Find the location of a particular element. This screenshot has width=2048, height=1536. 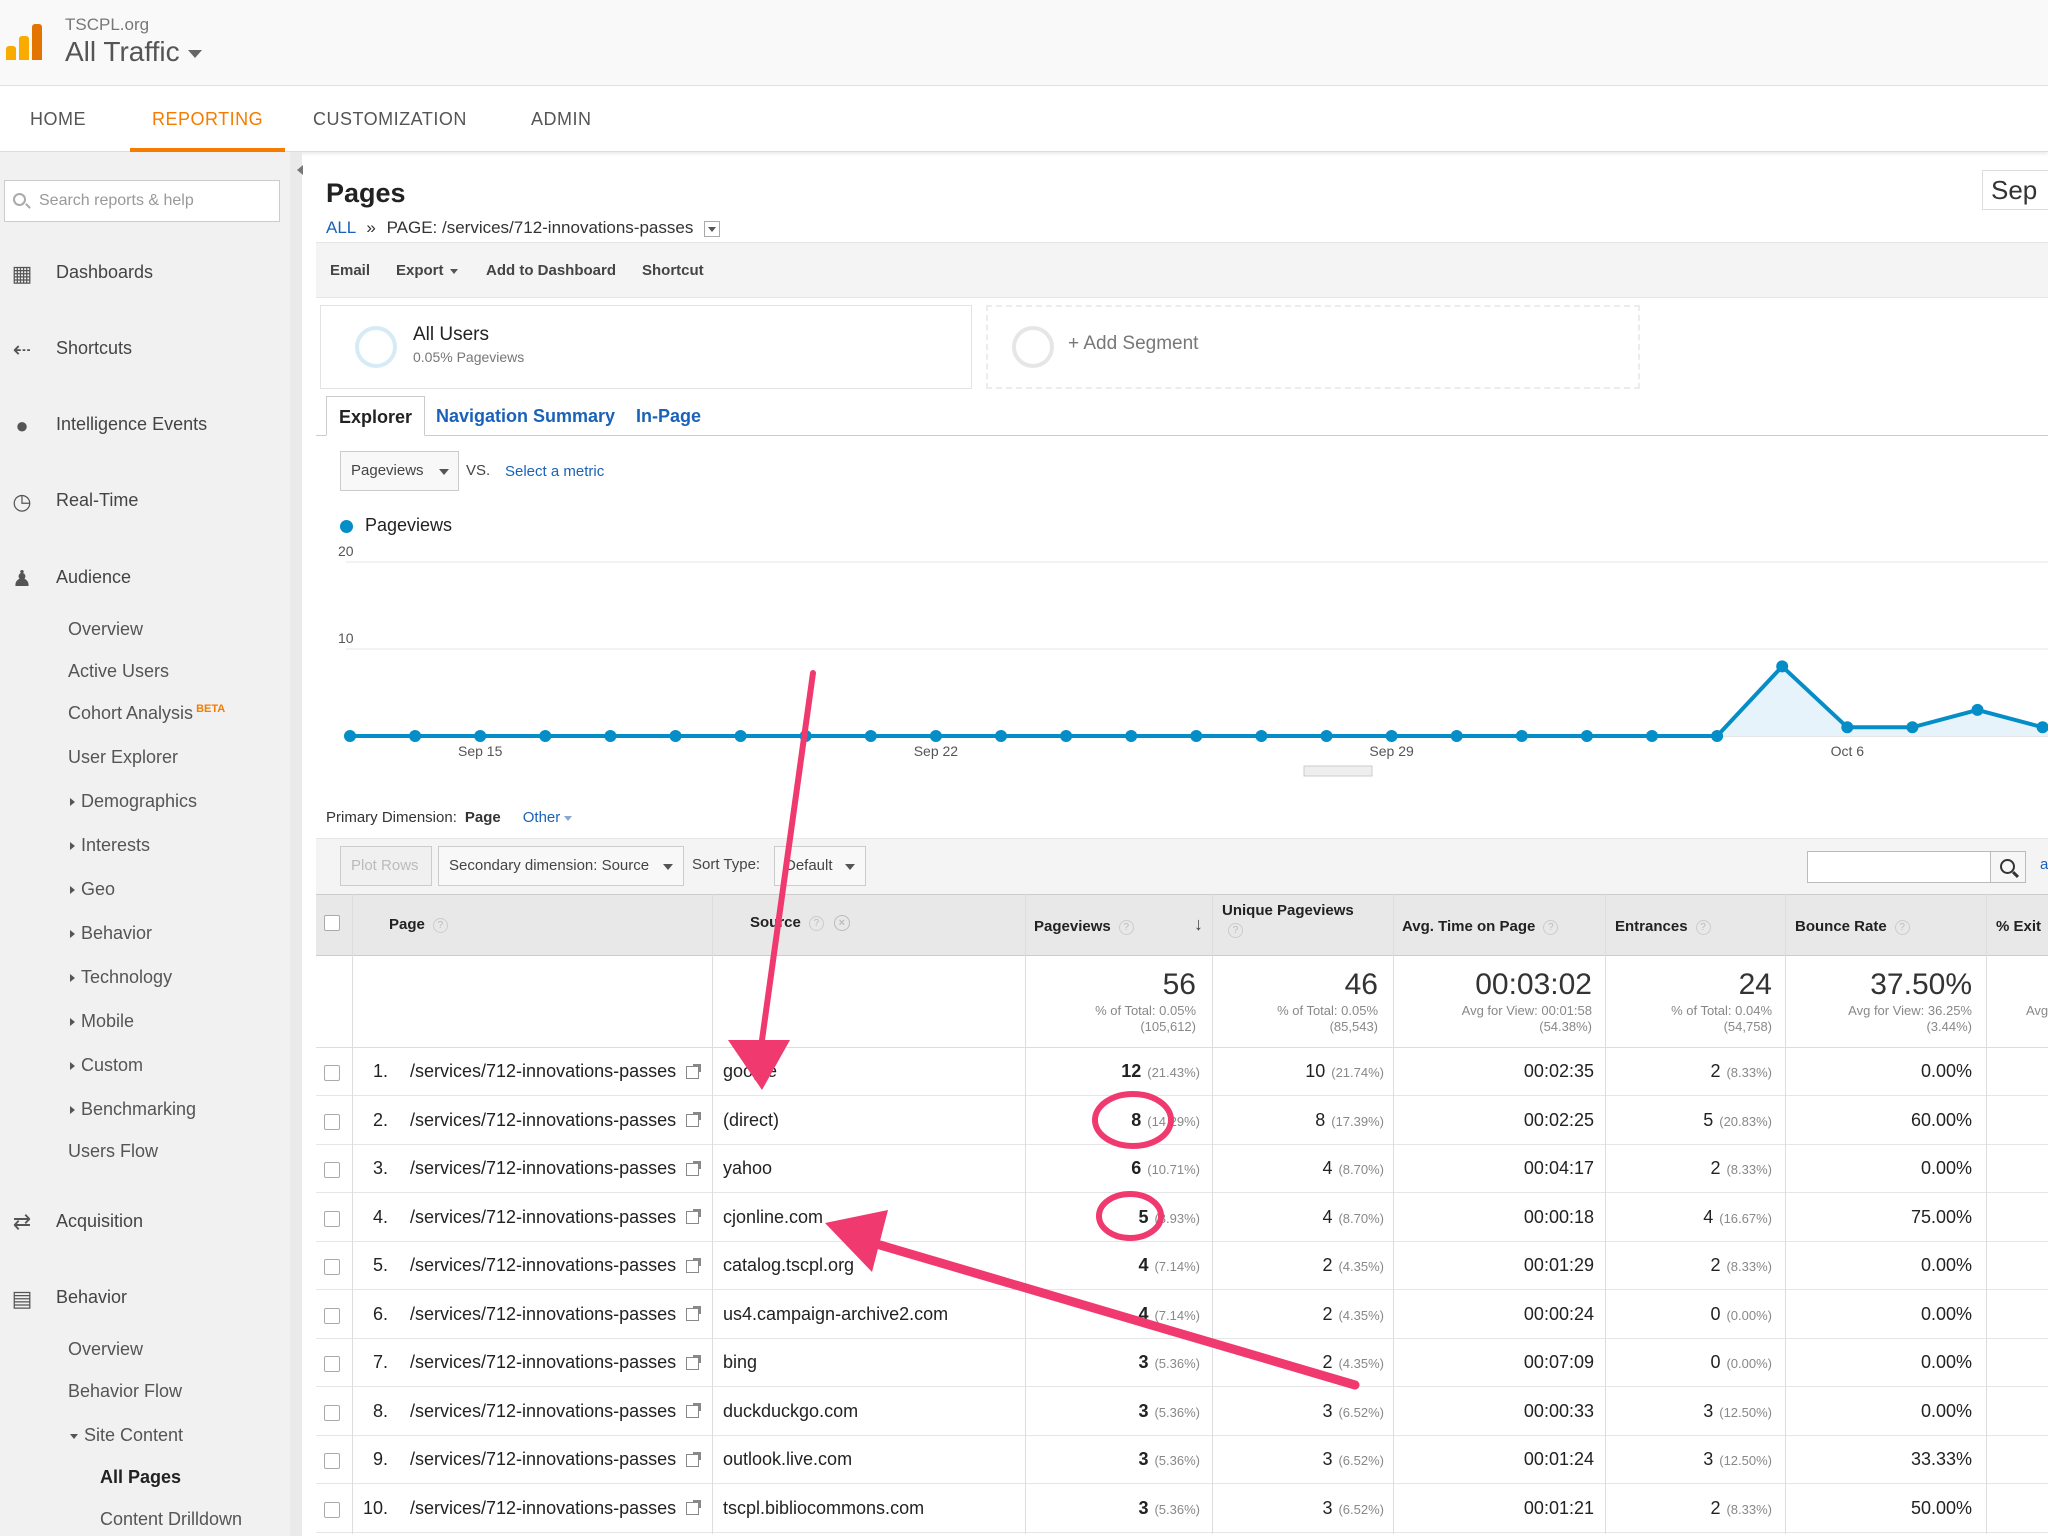

column-header-exit: % Exit is located at coordinates (2019, 926).